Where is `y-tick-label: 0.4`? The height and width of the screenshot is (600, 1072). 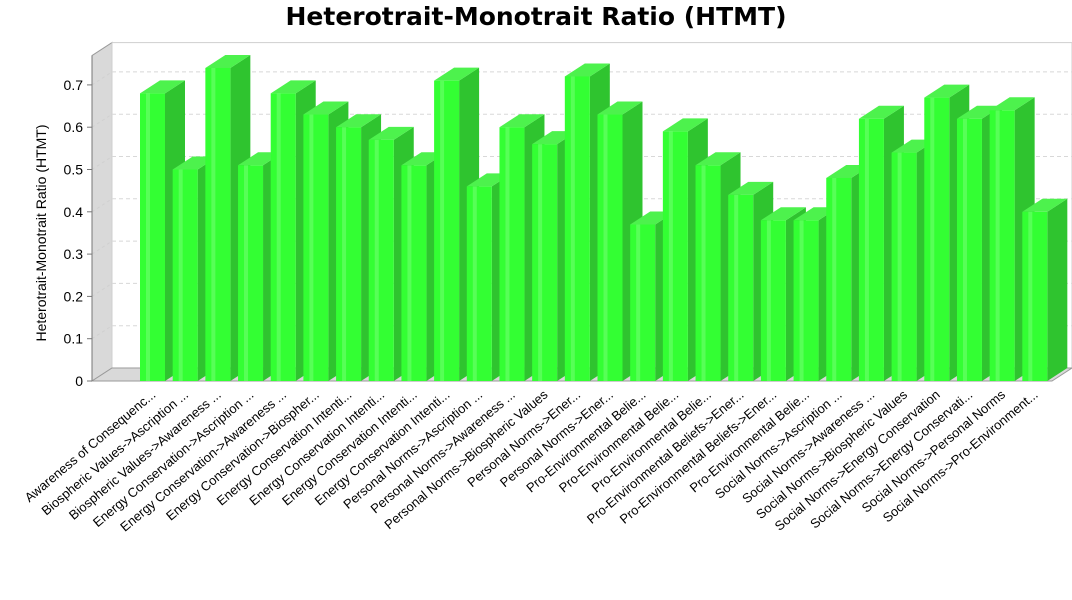
y-tick-label: 0.4 is located at coordinates (74, 212).